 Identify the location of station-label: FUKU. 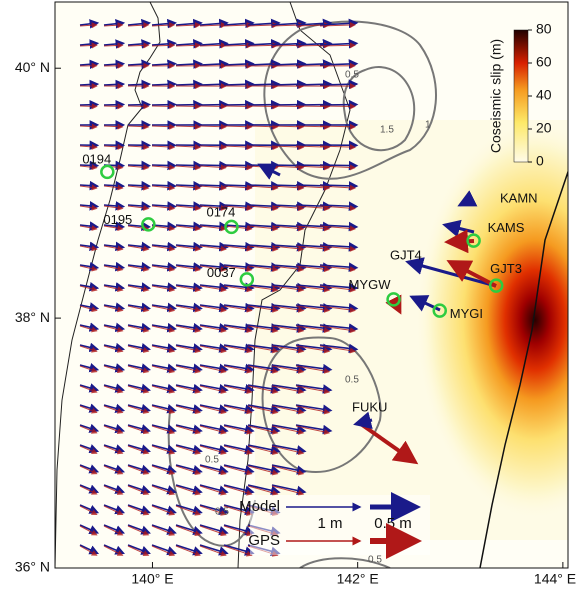
(369, 406).